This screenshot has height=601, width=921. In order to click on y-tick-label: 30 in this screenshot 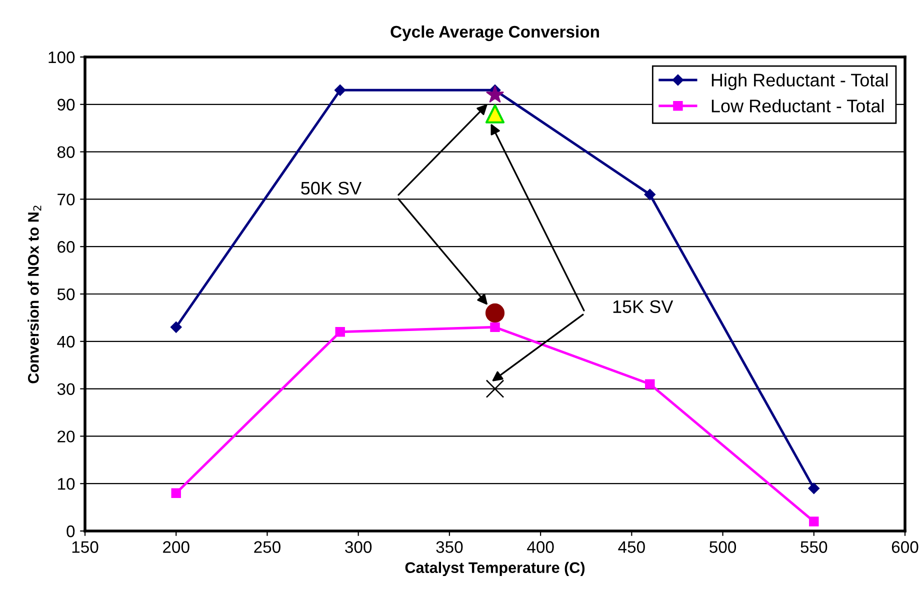, I will do `click(66, 389)`.